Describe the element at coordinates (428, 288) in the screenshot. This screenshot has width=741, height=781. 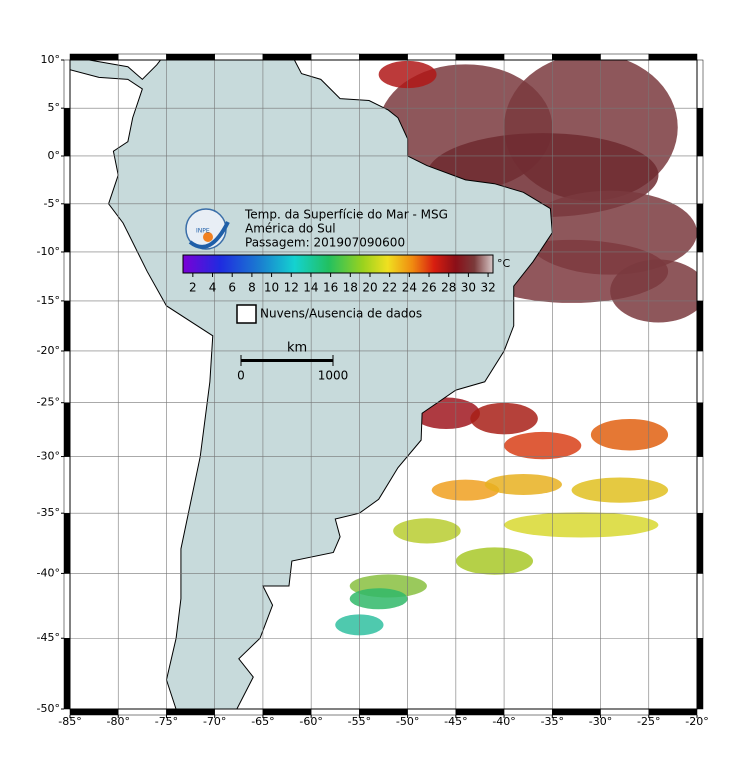
I see `colorbar-tick-label: 26` at that location.